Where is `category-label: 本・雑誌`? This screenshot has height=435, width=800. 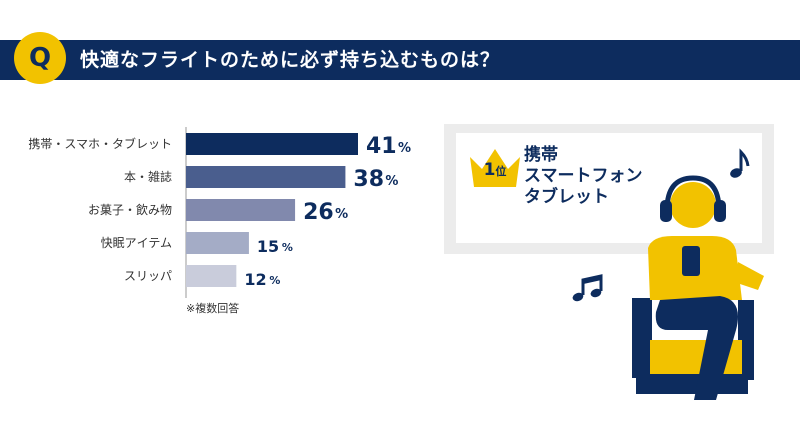
category-label: 本・雑誌 is located at coordinates (148, 176).